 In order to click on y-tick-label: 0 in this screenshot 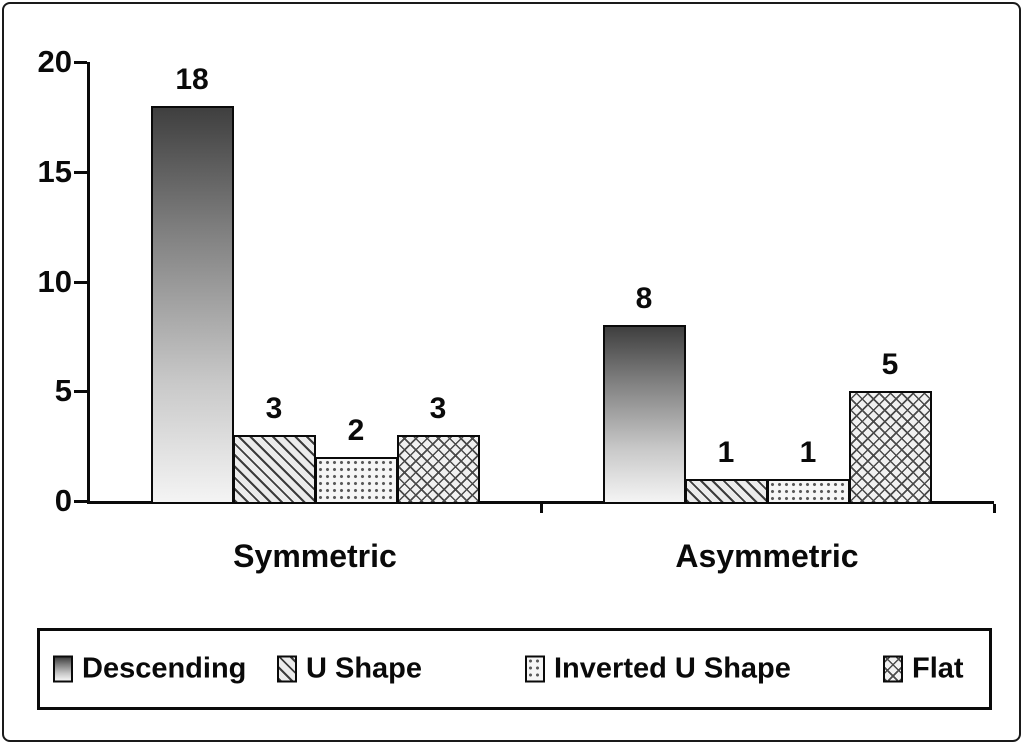, I will do `click(63, 500)`.